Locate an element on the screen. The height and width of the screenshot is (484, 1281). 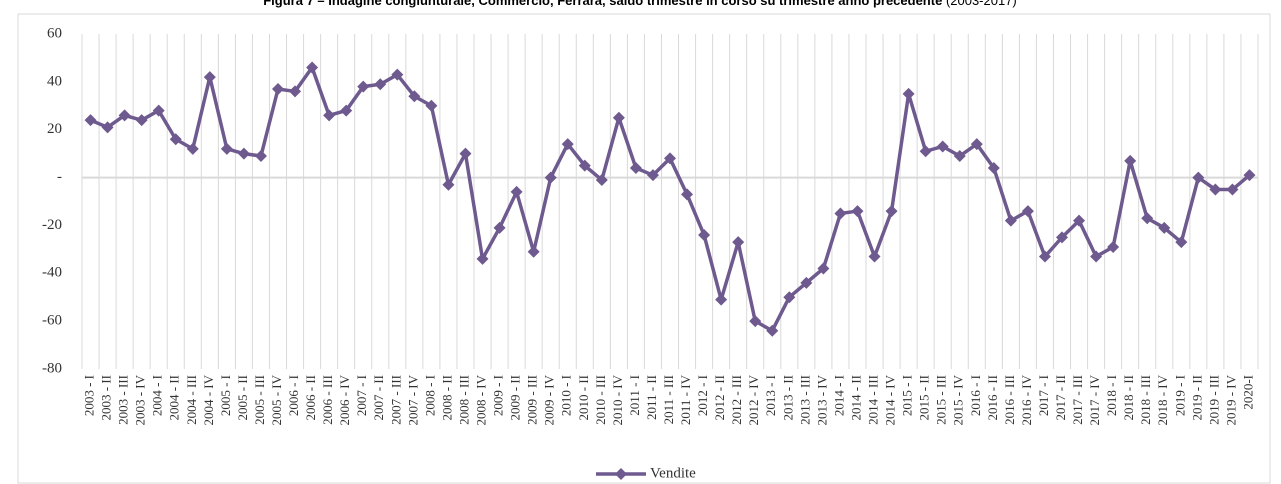
x-tick-label: 2008 - III is located at coordinates (463, 400).